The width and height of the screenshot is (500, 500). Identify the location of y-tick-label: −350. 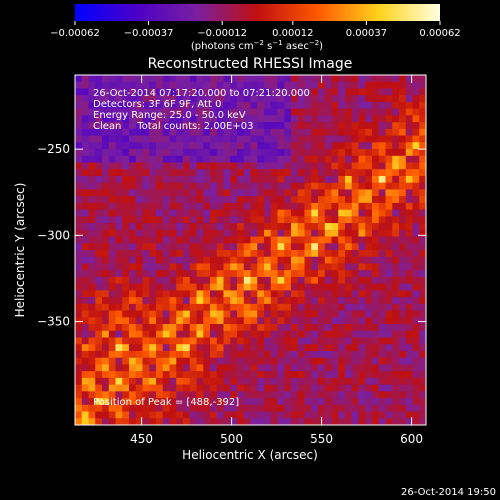
(53, 322).